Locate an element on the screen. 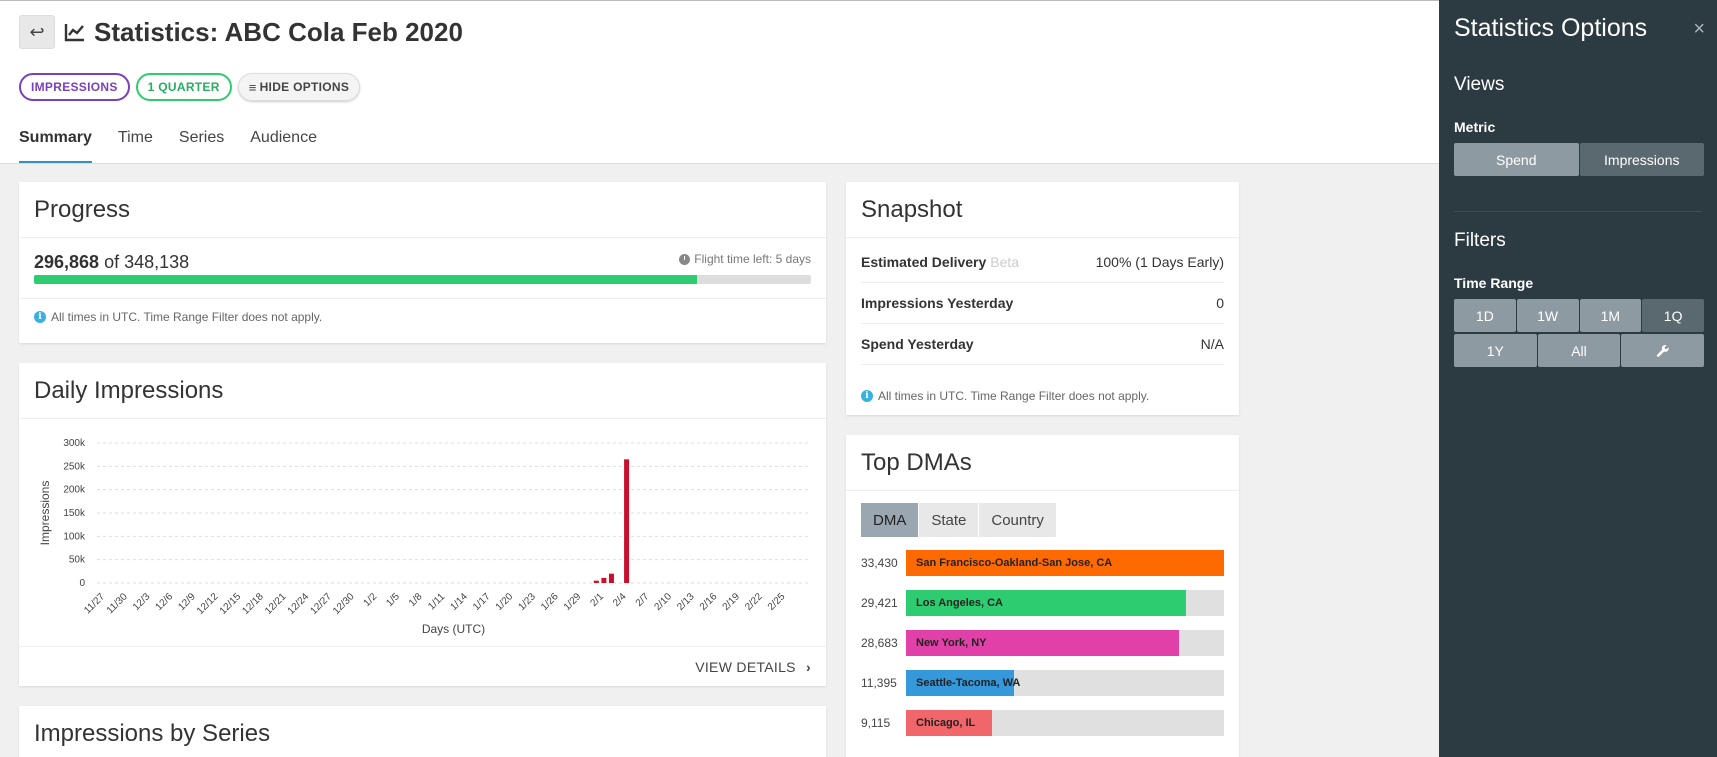 This screenshot has height=757, width=1717. dma-bar-track: Seattle-Tacoma, WA is located at coordinates (1065, 683).